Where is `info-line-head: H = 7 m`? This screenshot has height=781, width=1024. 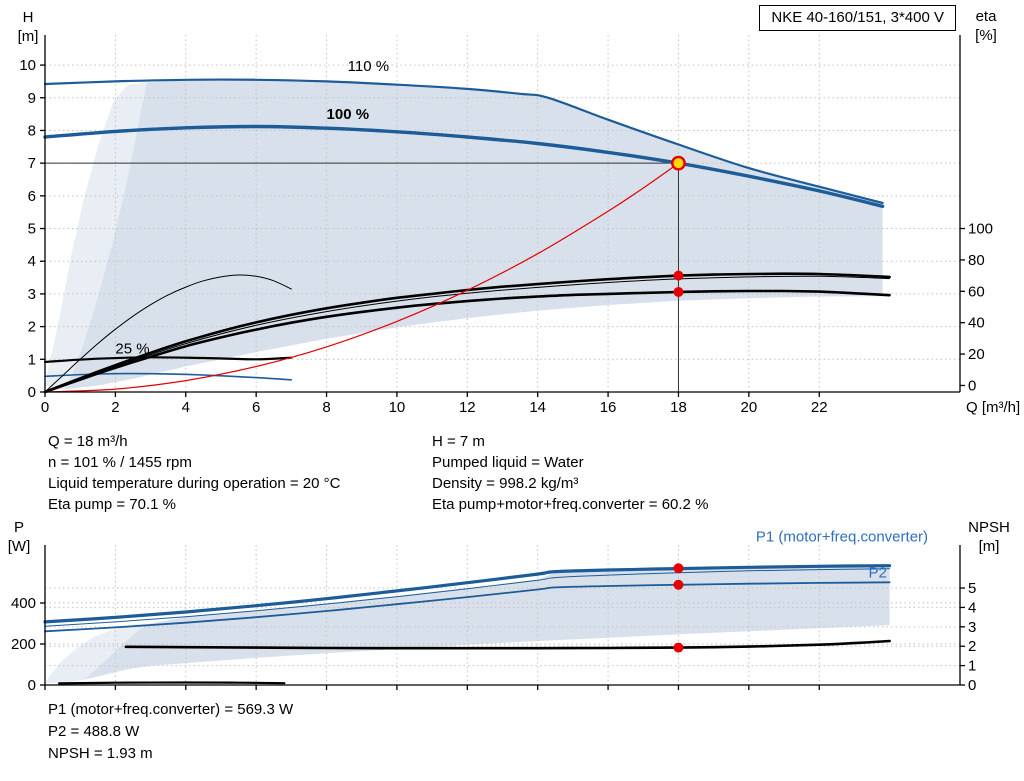
info-line-head: H = 7 m is located at coordinates (458, 441).